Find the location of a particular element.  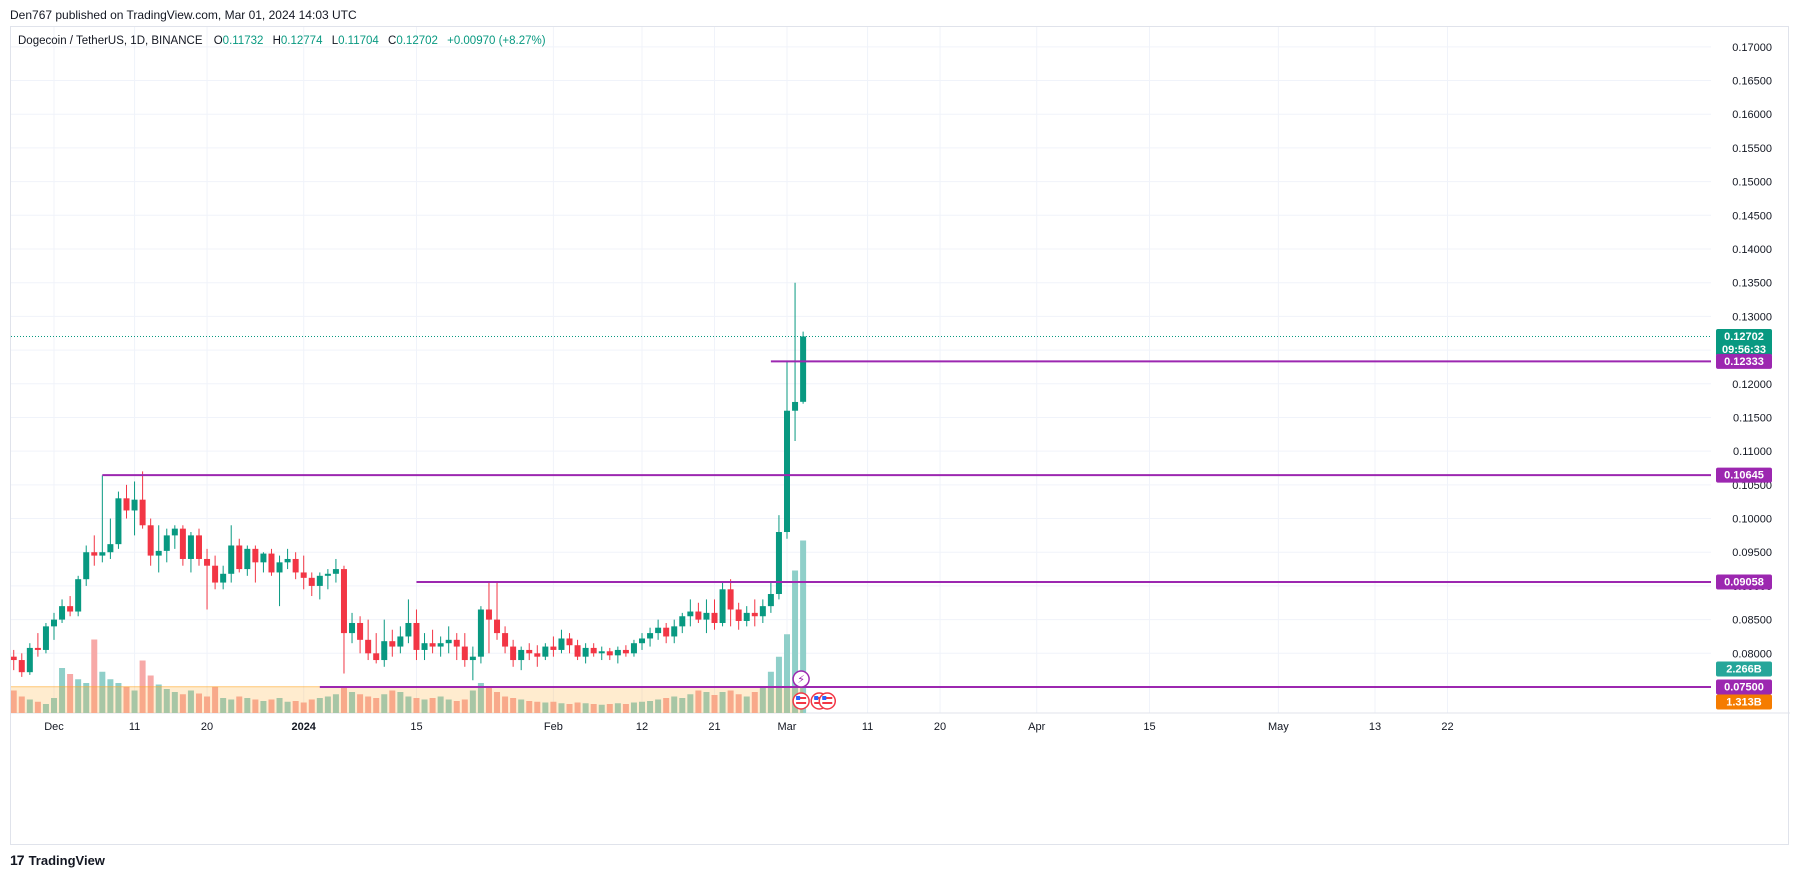

x-tick-label: 13 is located at coordinates (1375, 727).